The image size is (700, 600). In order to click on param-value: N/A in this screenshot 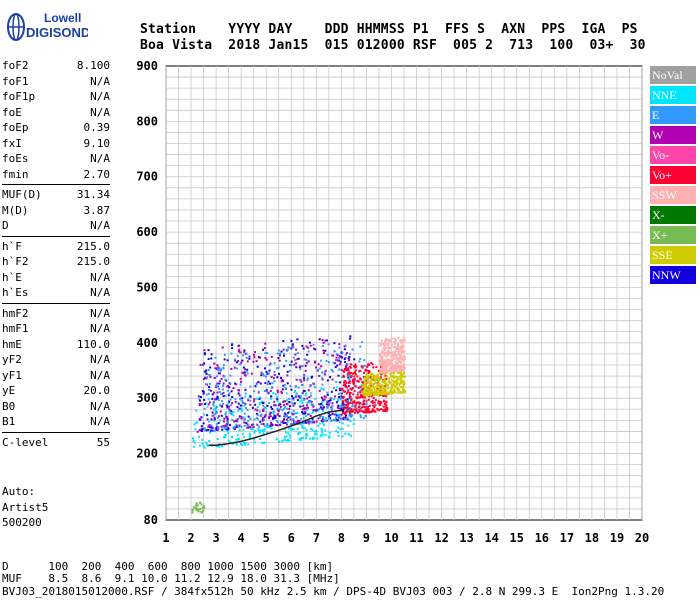, I will do `click(100, 277)`.